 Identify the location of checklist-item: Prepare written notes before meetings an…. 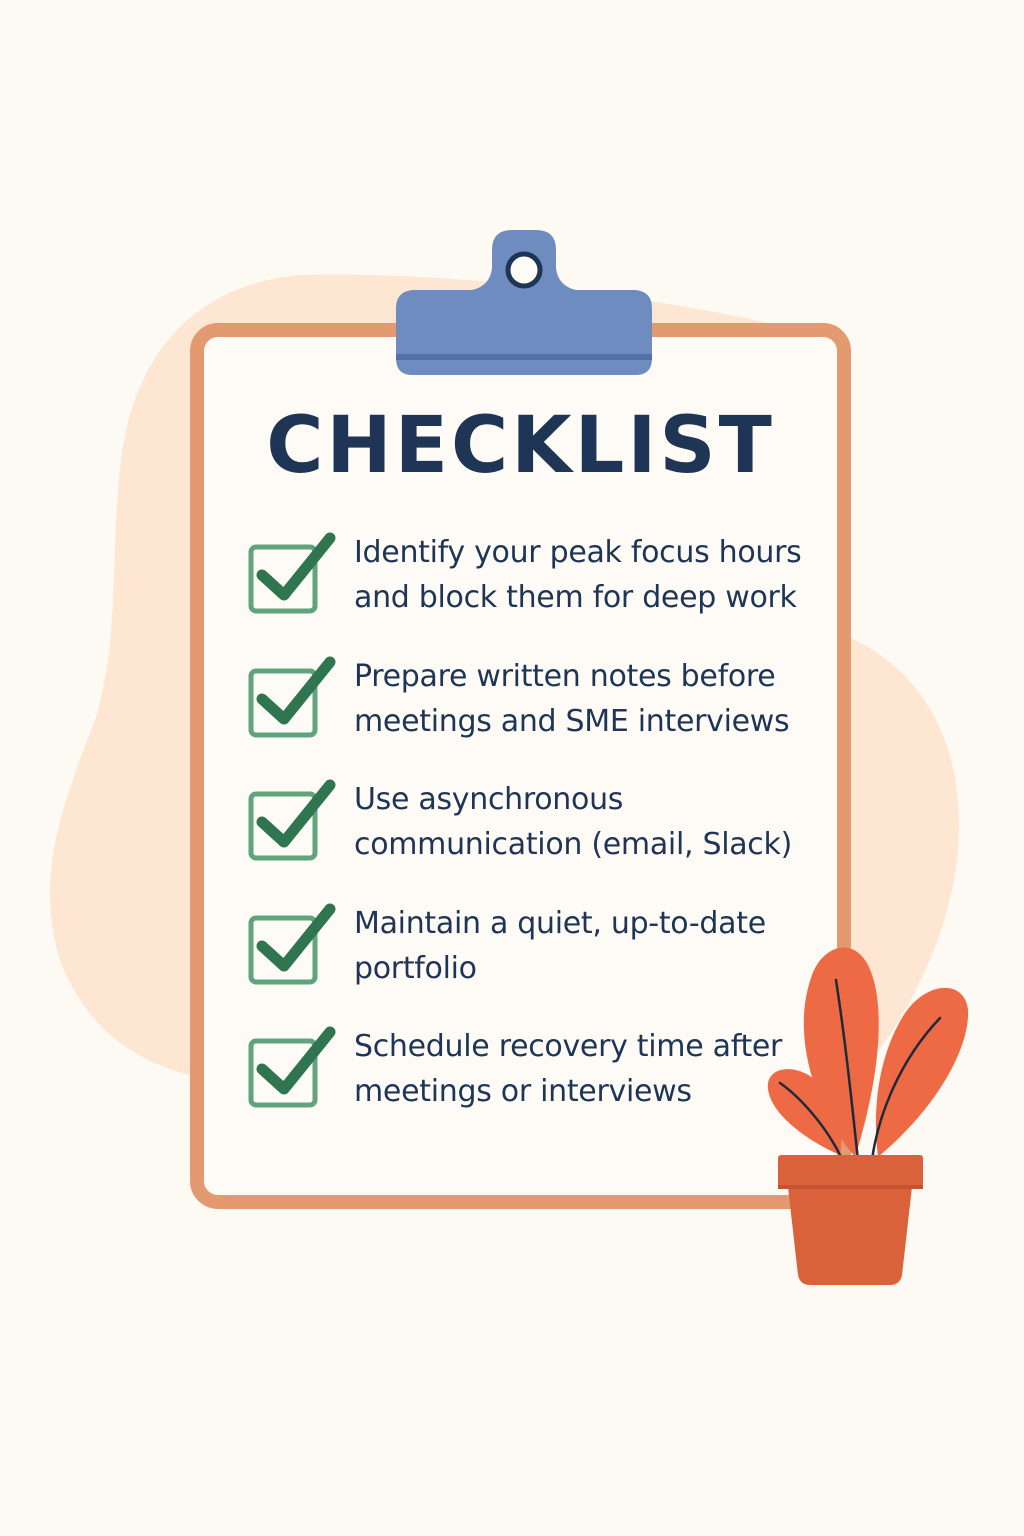
(538, 716).